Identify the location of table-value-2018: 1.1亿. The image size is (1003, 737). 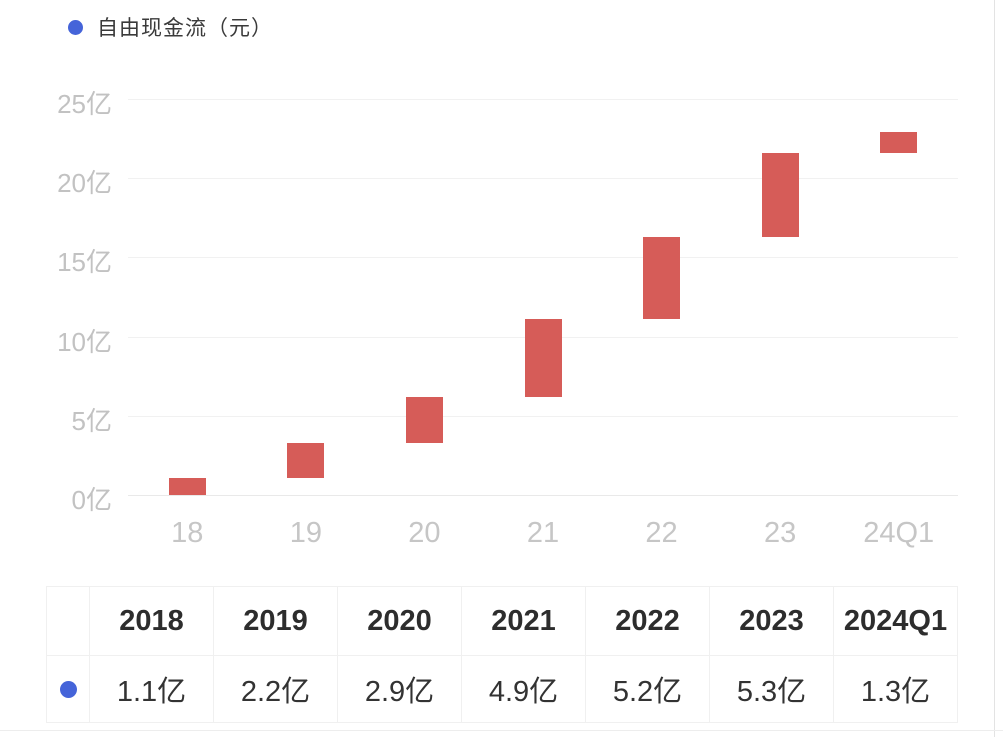
(151, 689).